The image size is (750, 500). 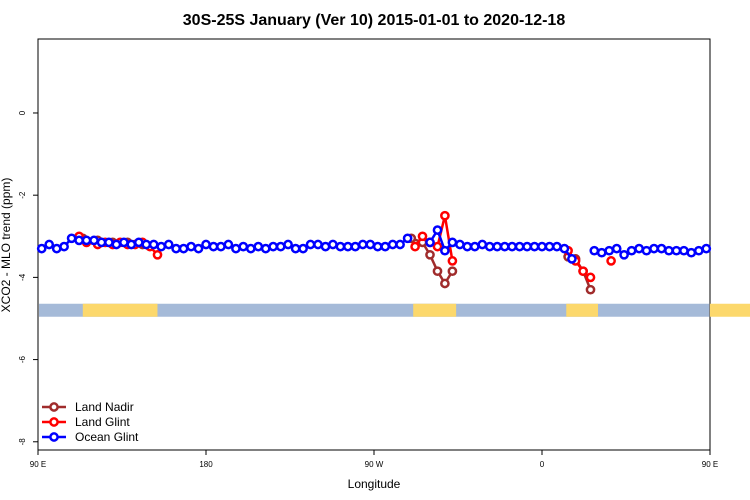 What do you see at coordinates (22, 442) in the screenshot?
I see `y-tick-label: -8` at bounding box center [22, 442].